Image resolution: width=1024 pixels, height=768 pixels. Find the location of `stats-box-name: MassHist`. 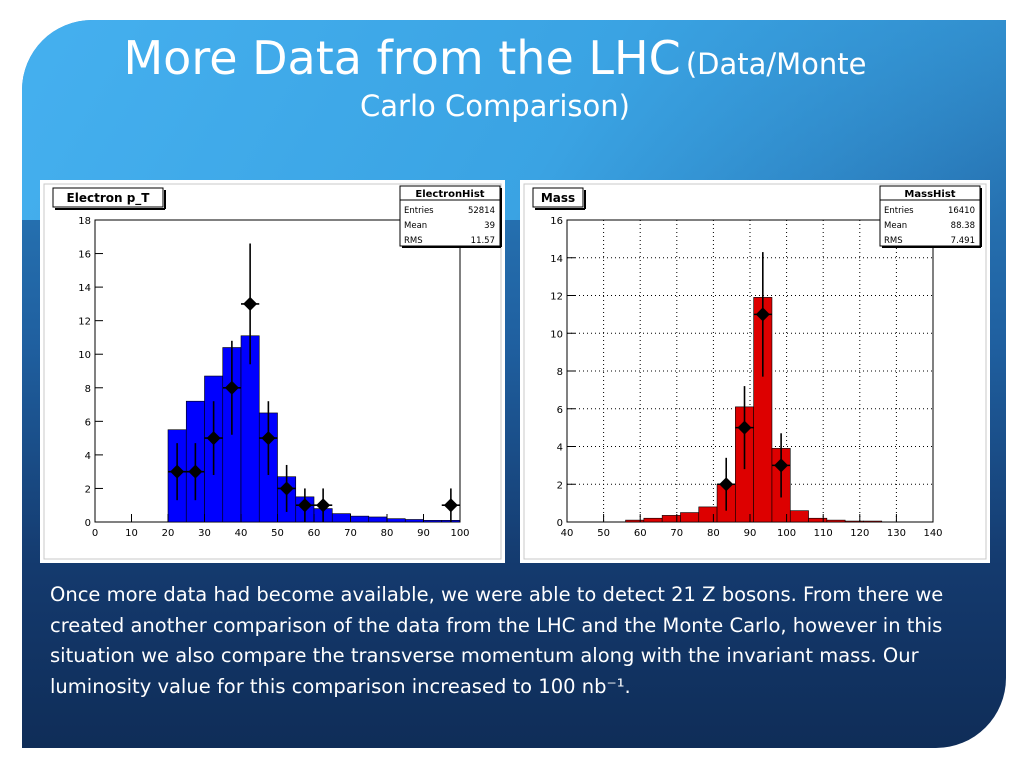

stats-box-name: MassHist is located at coordinates (929, 194).